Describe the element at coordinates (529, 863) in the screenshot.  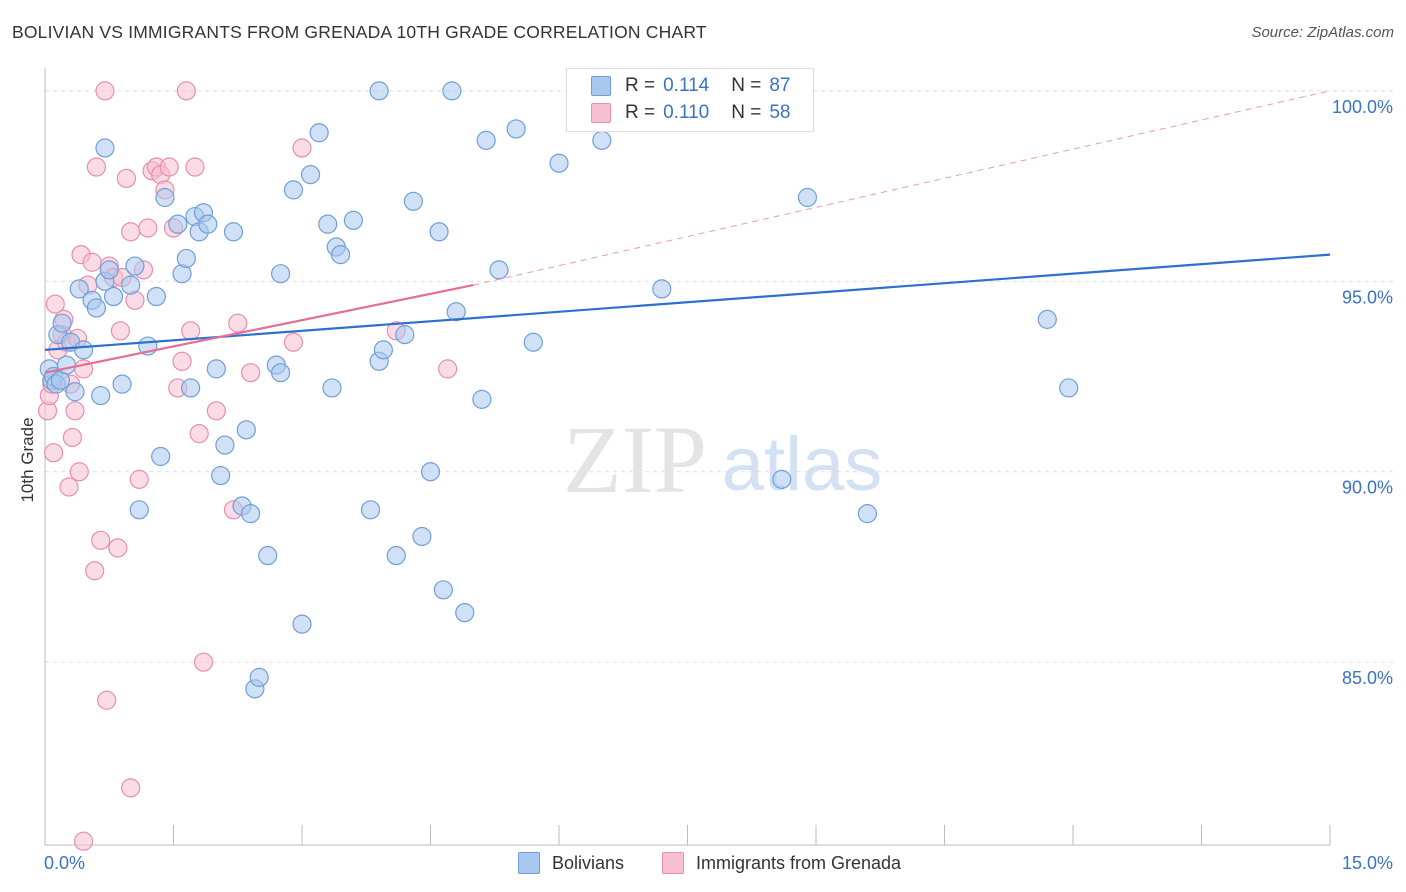
I see `legend-swatch-bolivians` at that location.